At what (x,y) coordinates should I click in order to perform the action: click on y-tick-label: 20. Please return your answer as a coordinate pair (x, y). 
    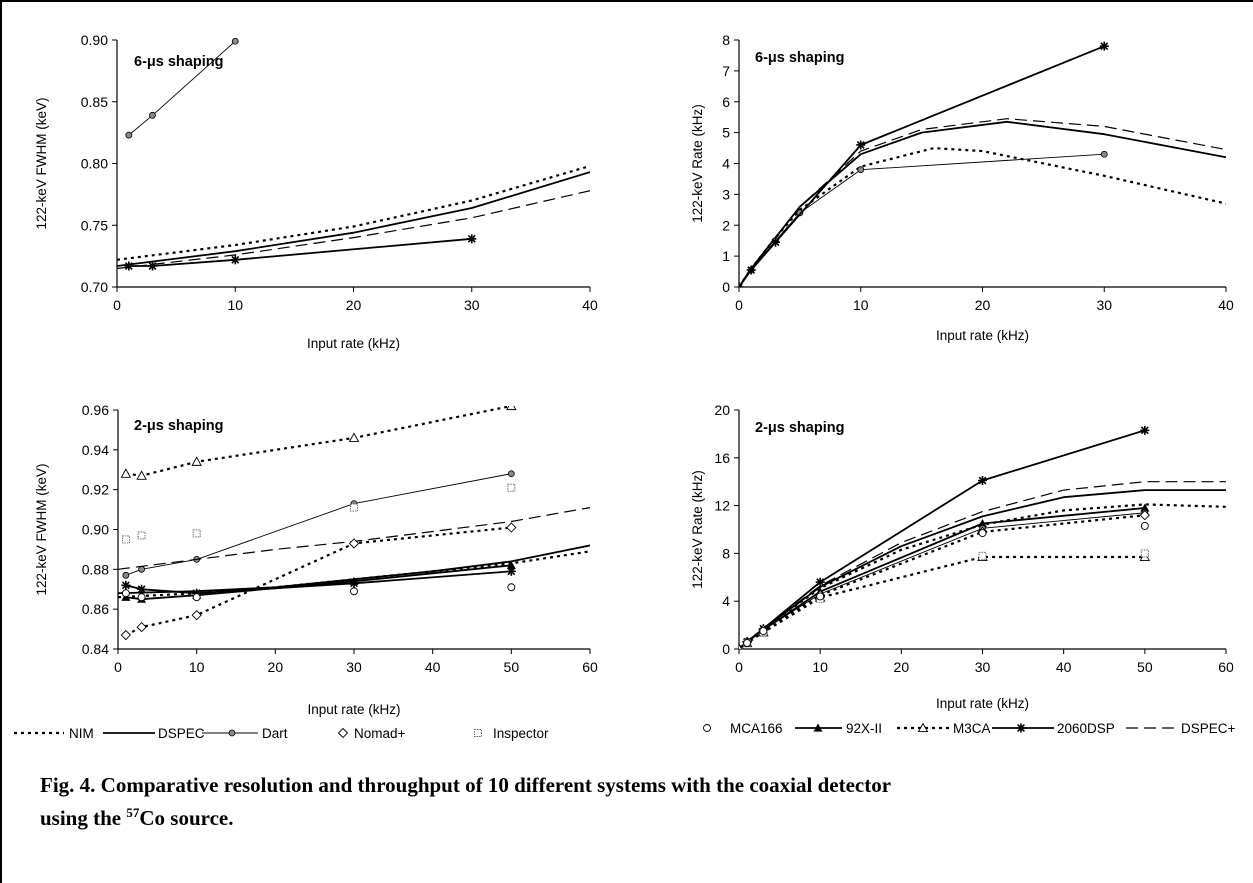
    Looking at the image, I should click on (722, 410).